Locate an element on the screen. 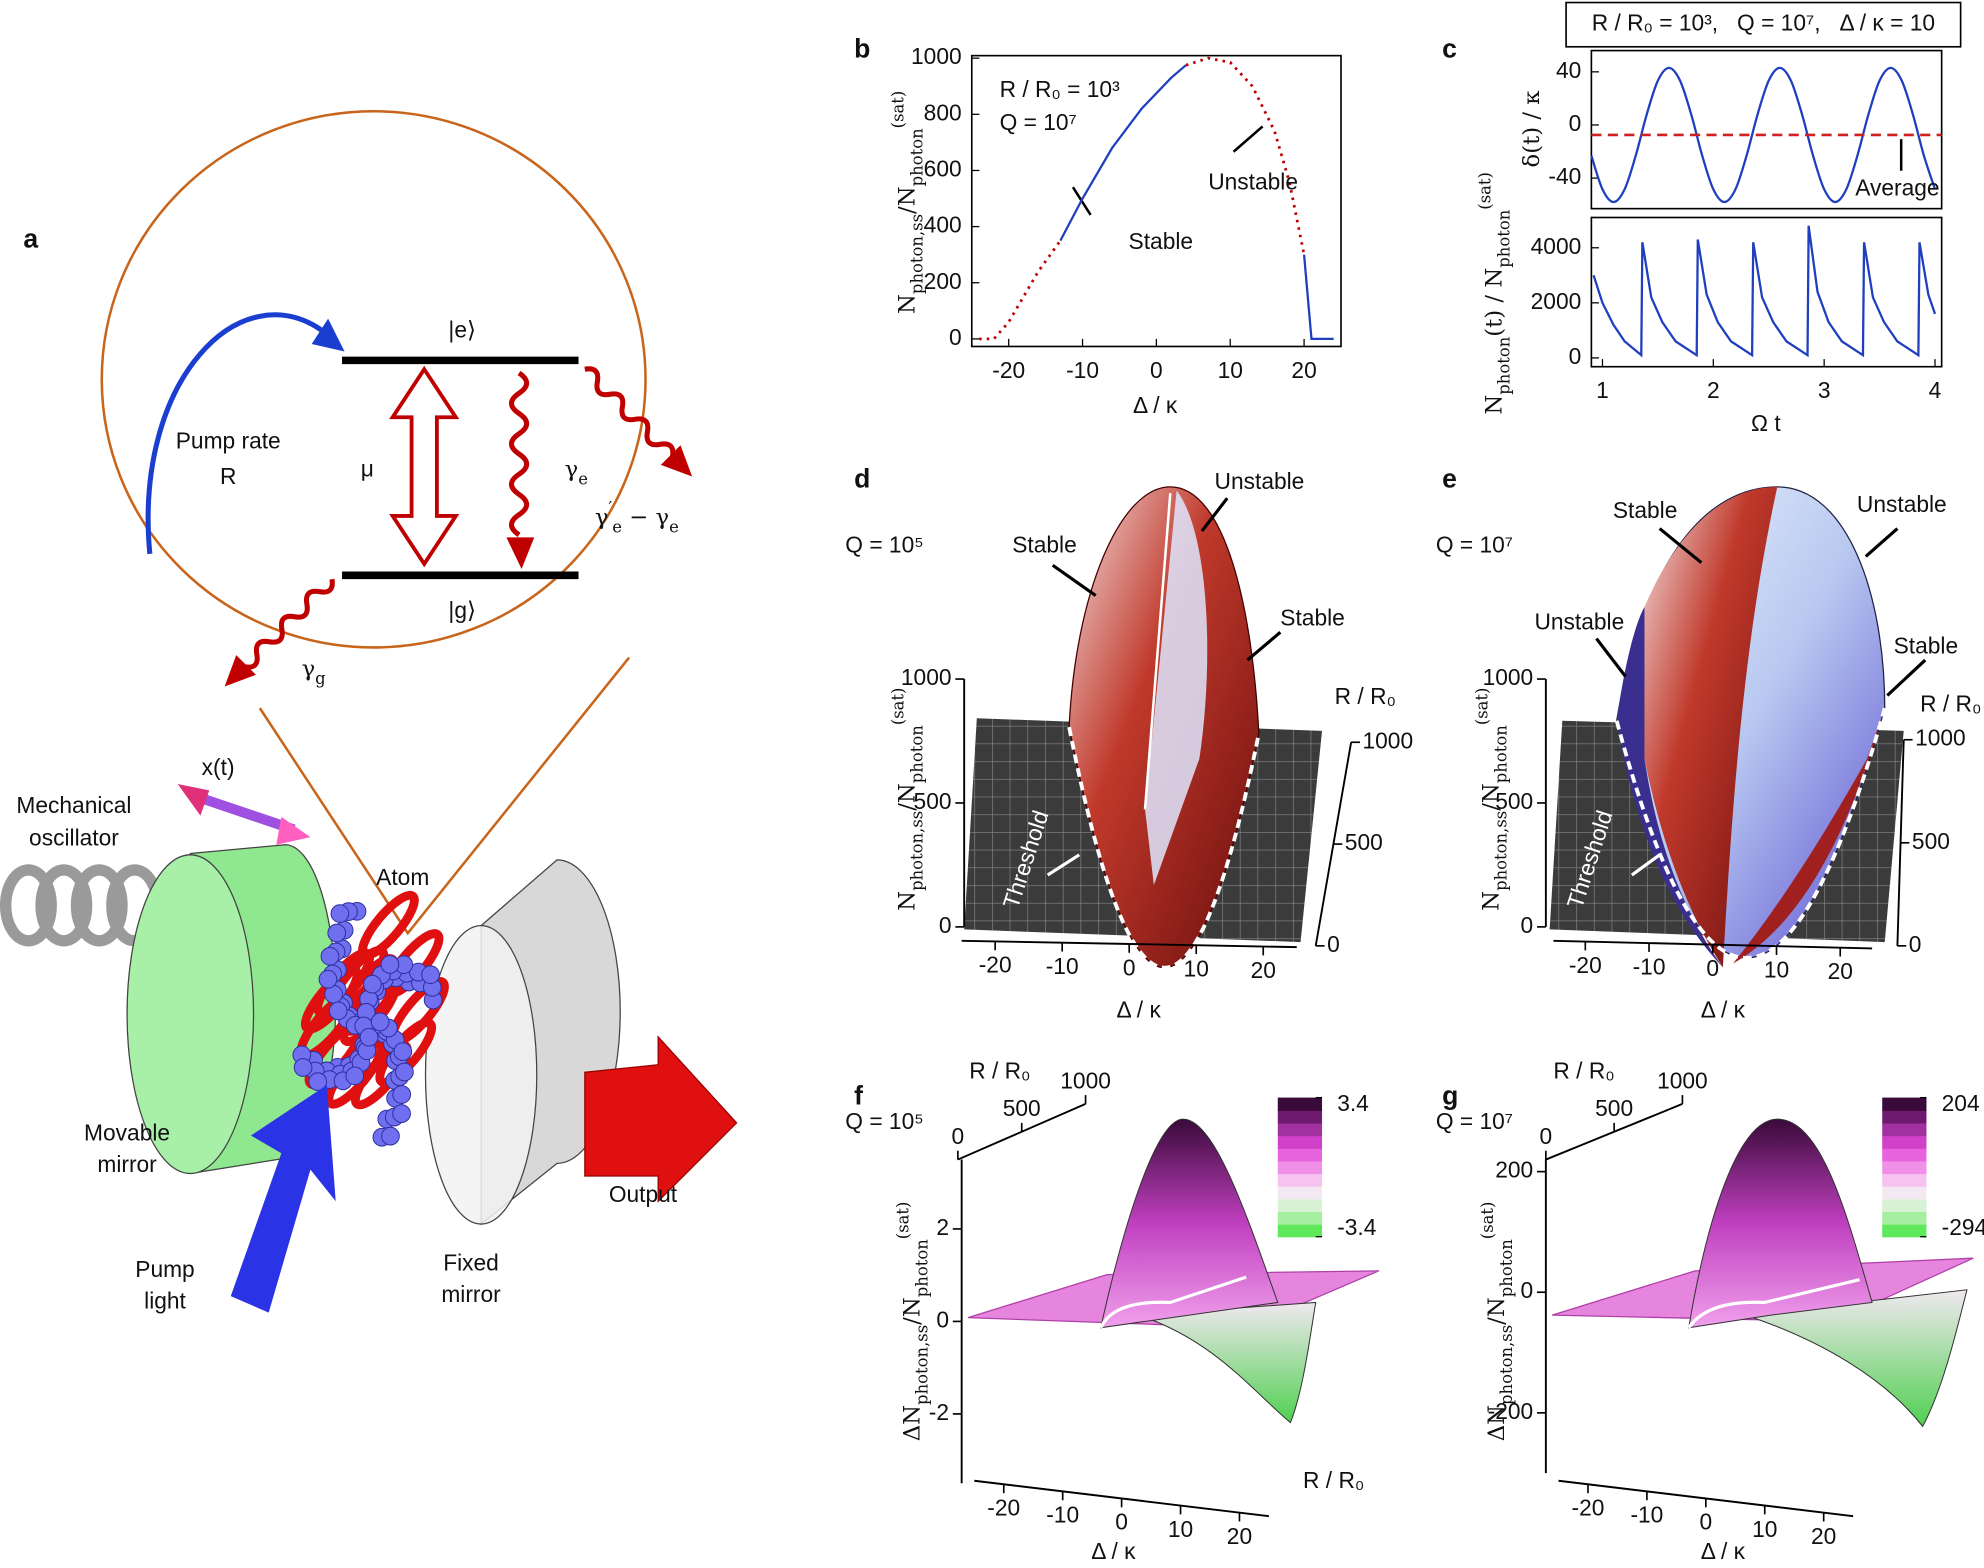 The width and height of the screenshot is (1984, 1568). label: Output is located at coordinates (643, 1194).